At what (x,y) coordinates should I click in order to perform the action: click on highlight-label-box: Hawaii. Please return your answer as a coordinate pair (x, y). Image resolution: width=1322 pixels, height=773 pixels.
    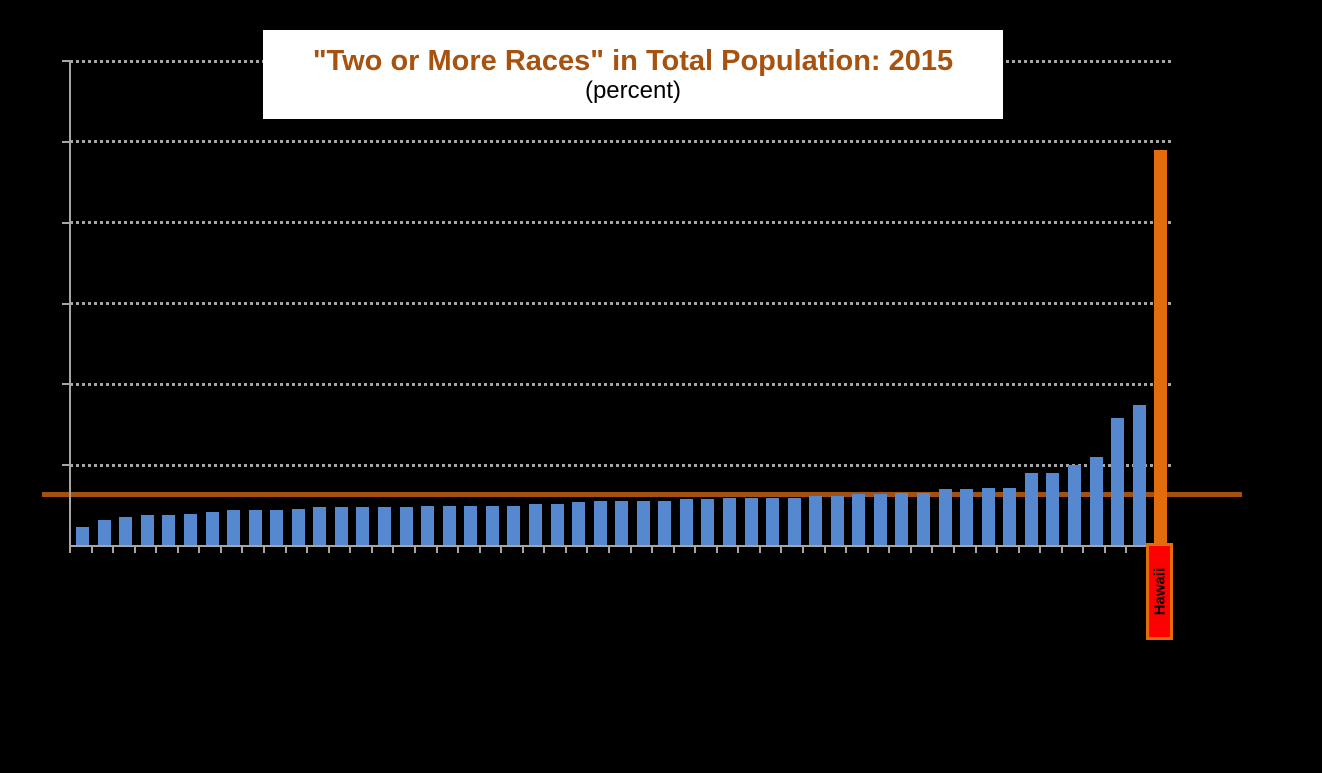
    Looking at the image, I should click on (1159, 591).